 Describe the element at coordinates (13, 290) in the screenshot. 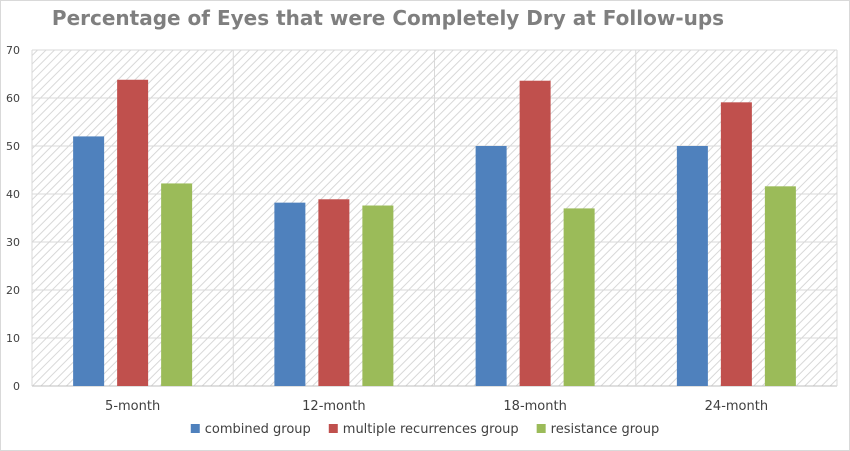

I see `y-tick-label: 20` at that location.